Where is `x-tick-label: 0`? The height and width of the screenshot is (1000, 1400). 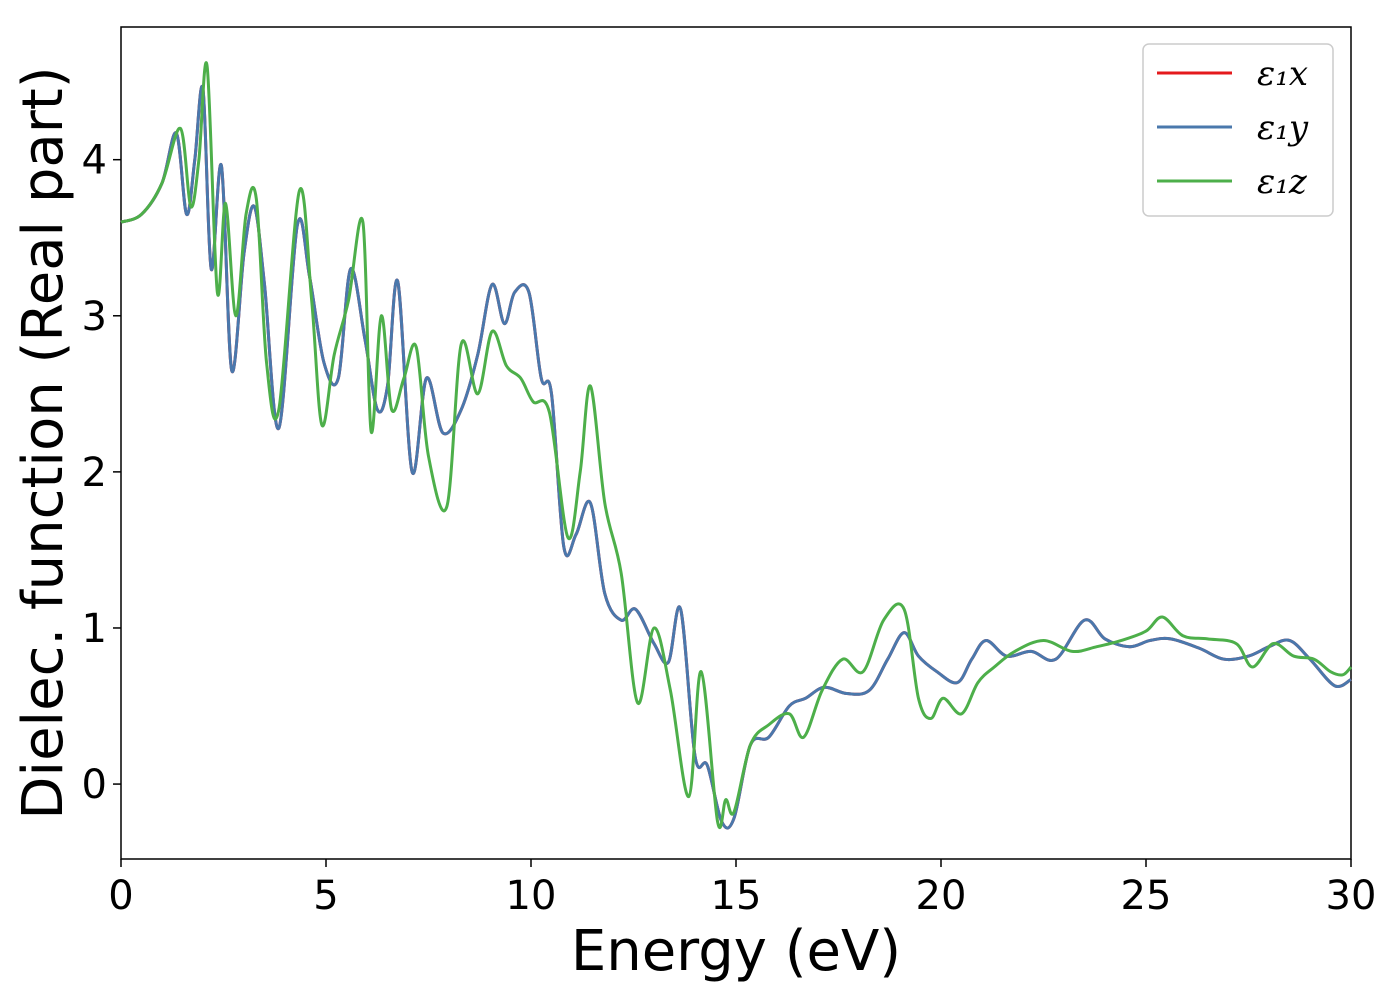 x-tick-label: 0 is located at coordinates (120, 896).